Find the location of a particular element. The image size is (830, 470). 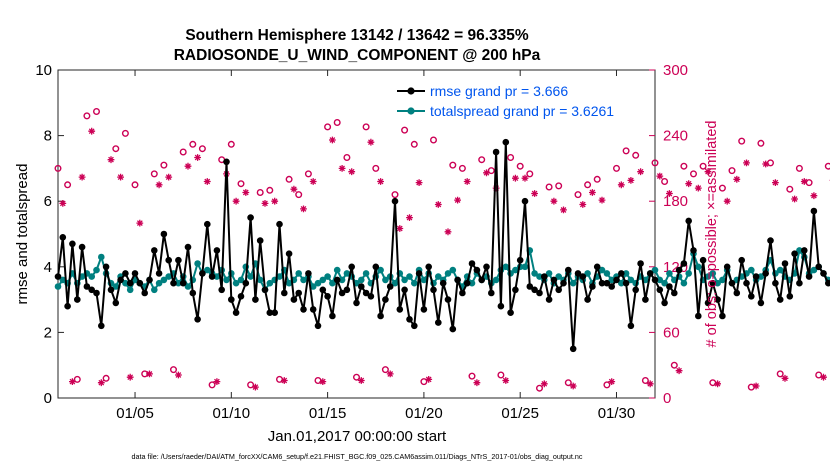

y-left-tick-label: 4 is located at coordinates (48, 267).